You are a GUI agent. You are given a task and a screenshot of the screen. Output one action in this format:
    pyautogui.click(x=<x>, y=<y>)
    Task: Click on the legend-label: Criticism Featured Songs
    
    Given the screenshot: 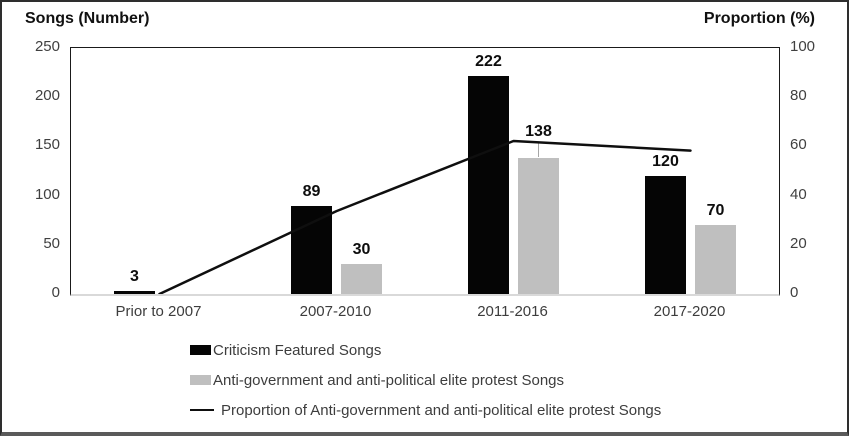 What is the action you would take?
    pyautogui.click(x=297, y=350)
    